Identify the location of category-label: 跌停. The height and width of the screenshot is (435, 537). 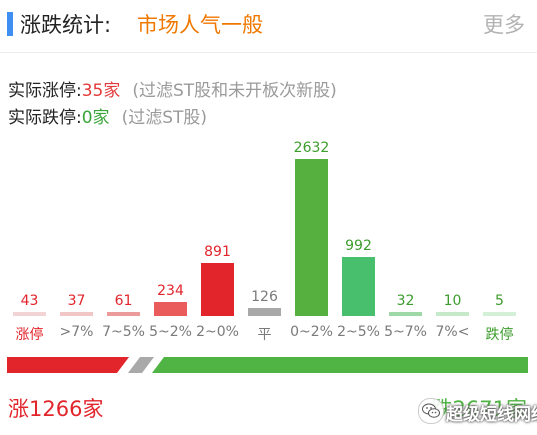
(499, 335).